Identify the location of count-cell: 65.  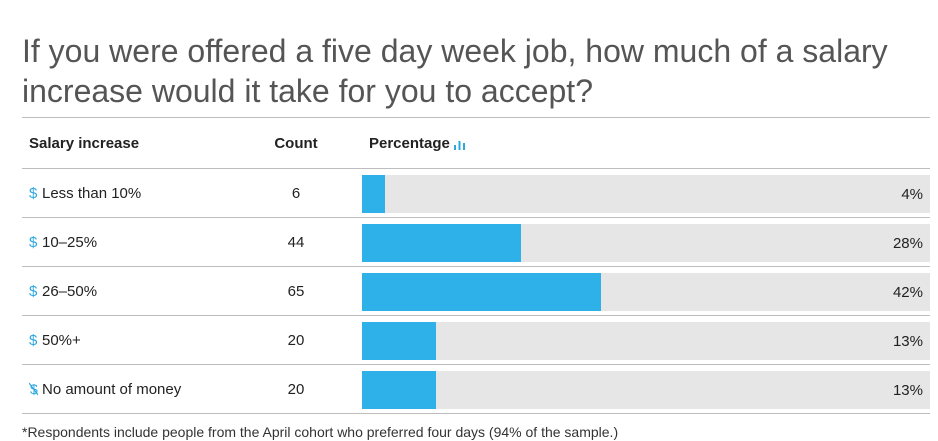
(296, 291).